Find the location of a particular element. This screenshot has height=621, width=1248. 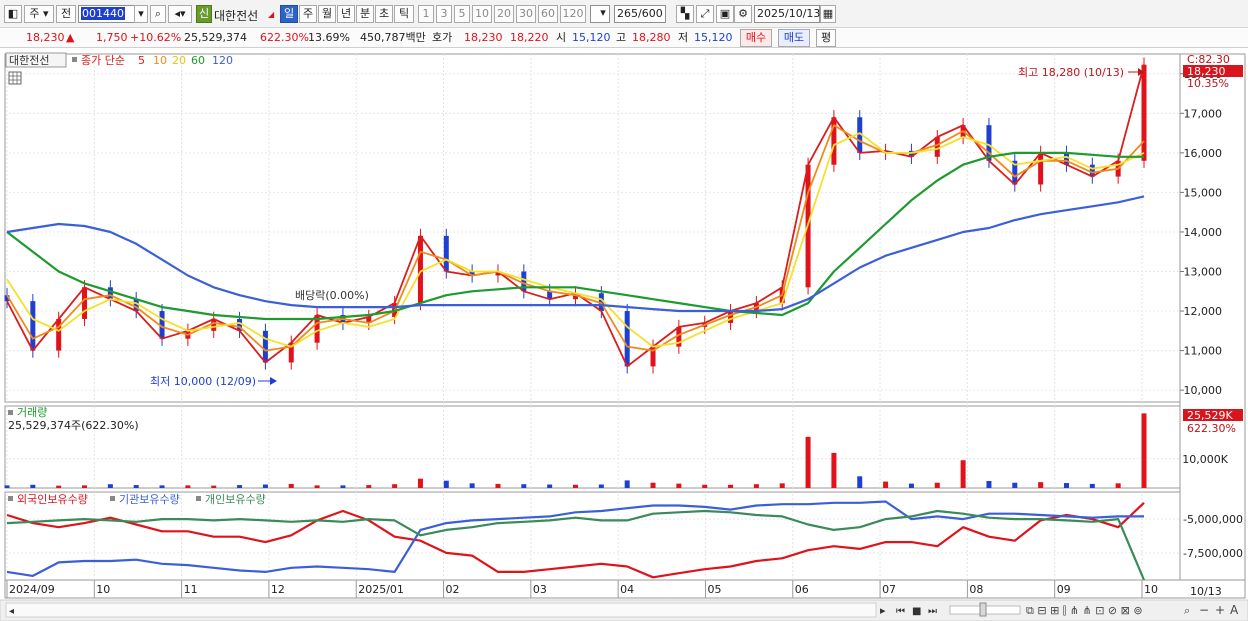

font-size-icon: A is located at coordinates (1234, 610).